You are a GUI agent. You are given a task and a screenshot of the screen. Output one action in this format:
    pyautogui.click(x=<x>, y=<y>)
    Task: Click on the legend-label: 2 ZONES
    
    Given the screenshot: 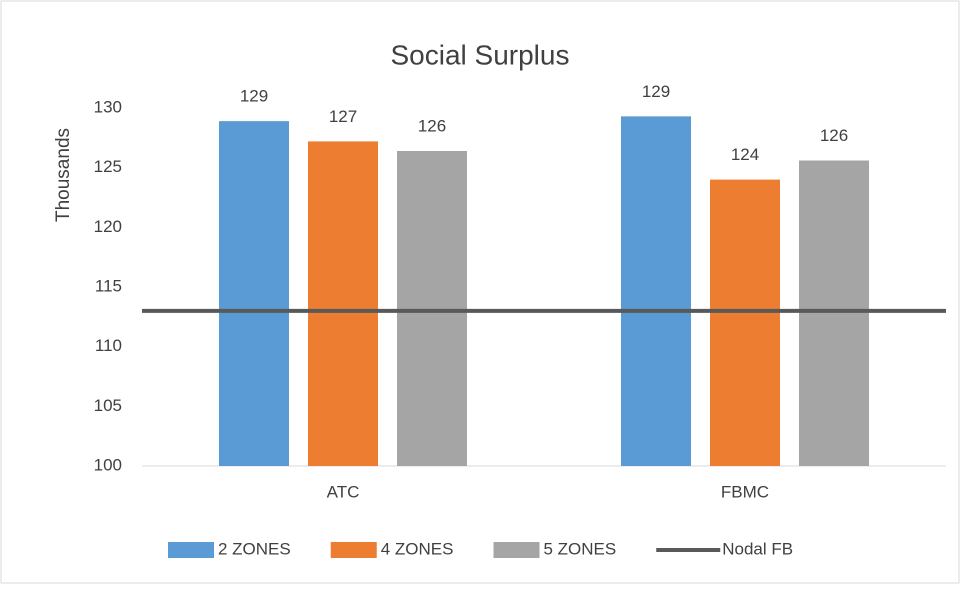 What is the action you would take?
    pyautogui.click(x=254, y=548)
    